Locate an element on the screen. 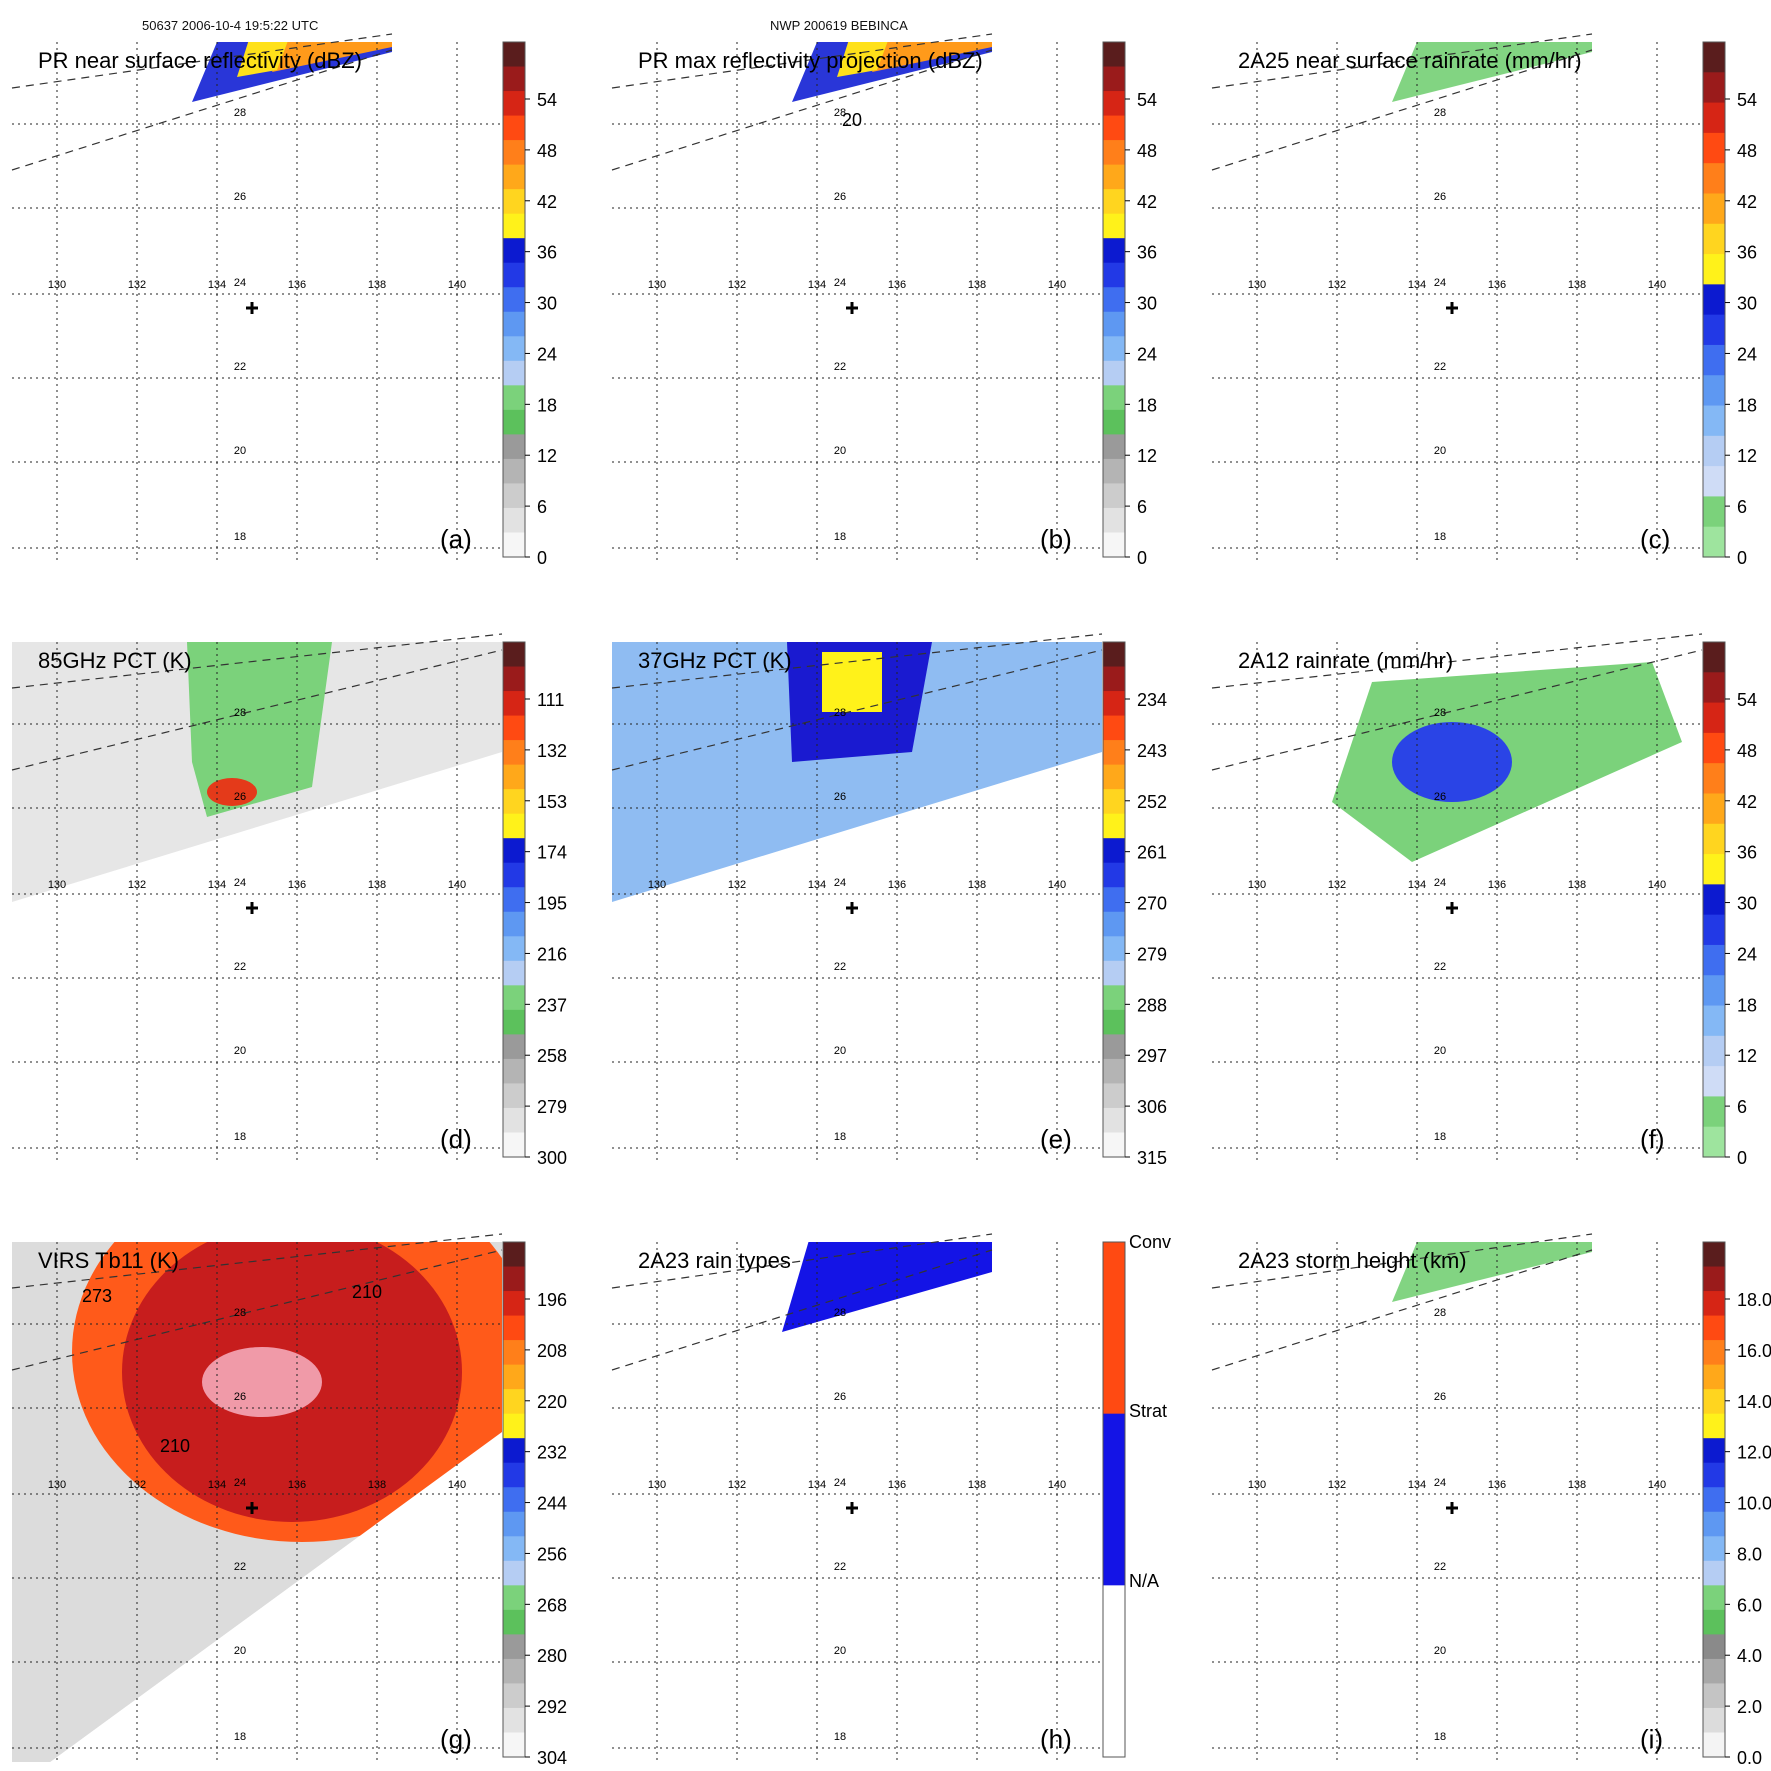 This screenshot has width=1771, height=1771. colorbar: 234 243 252 261 270 279 288 297 306 315 is located at coordinates (1134, 904).